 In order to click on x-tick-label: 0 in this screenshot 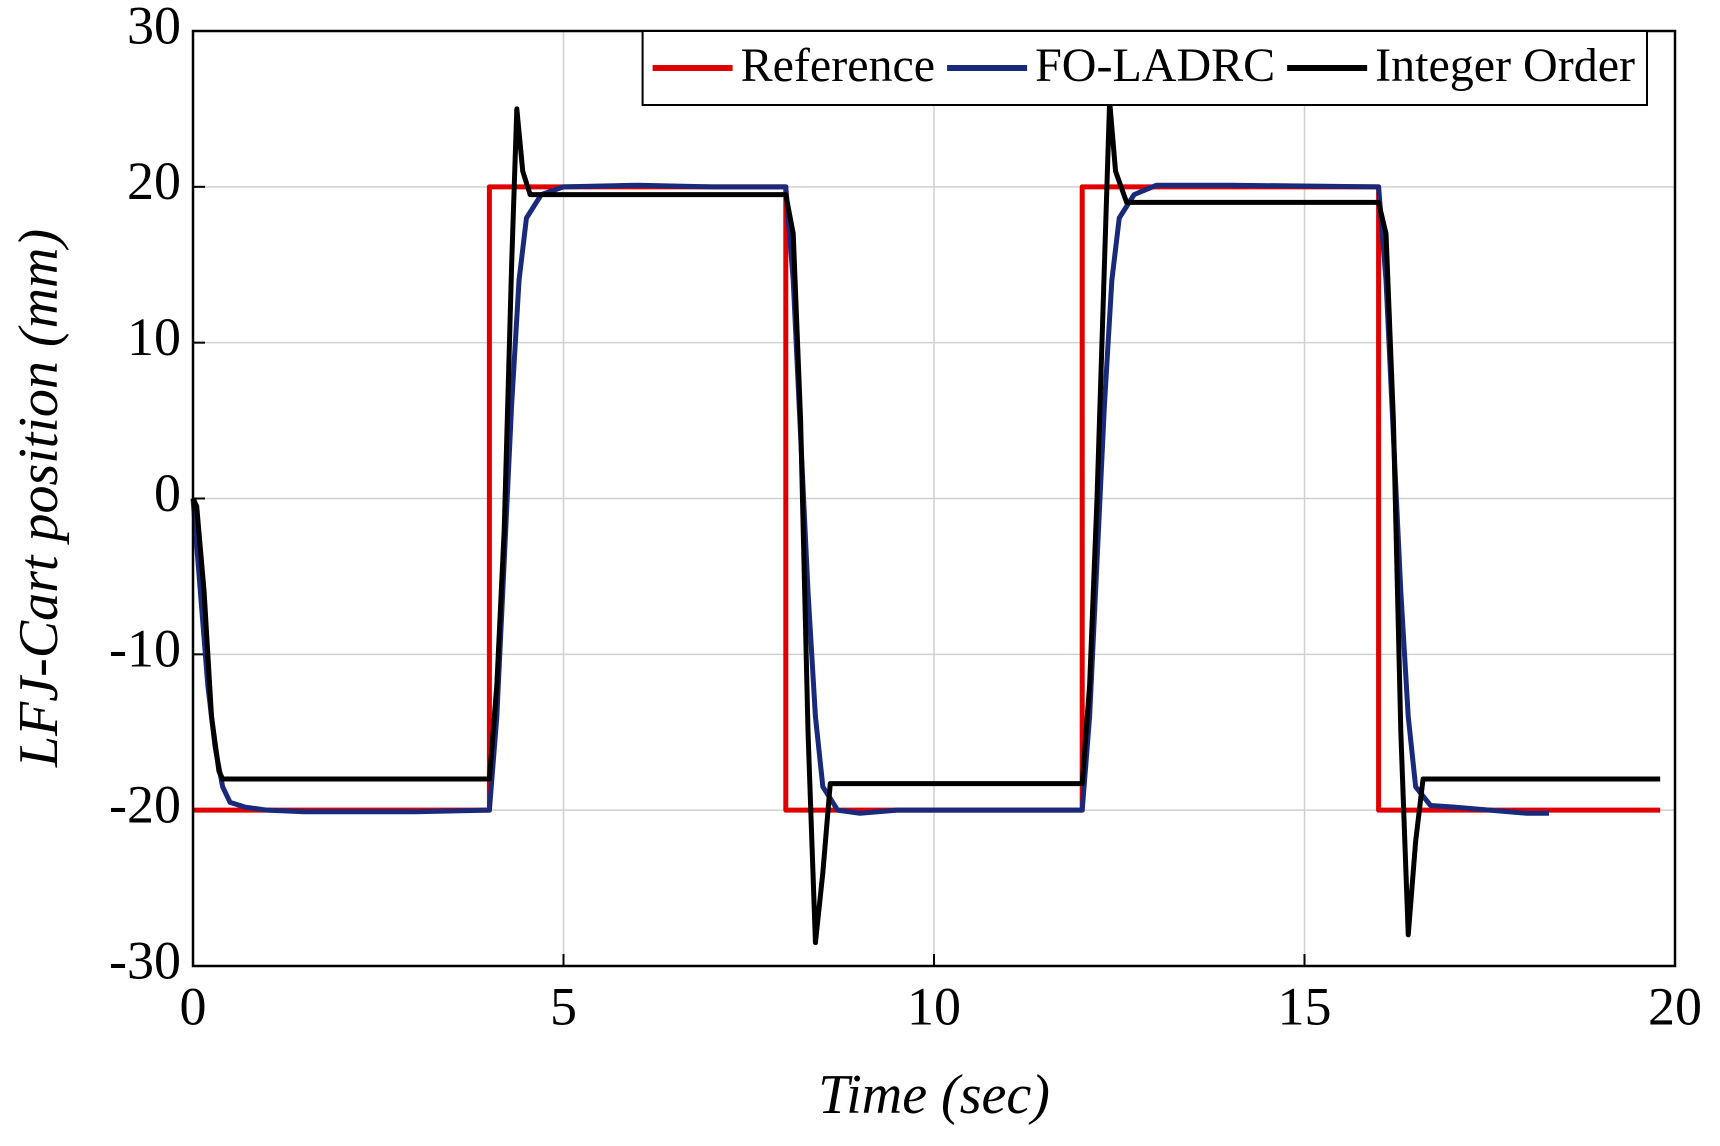, I will do `click(193, 1006)`.